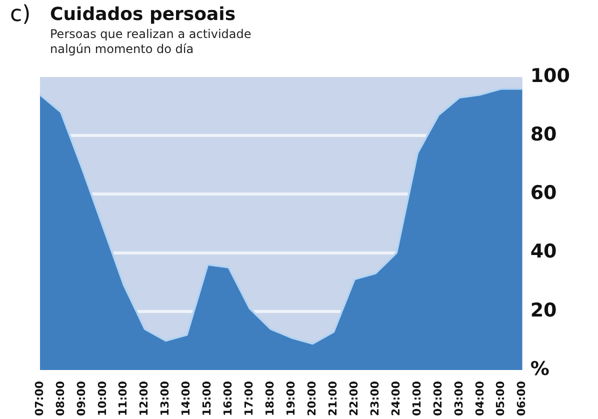 The height and width of the screenshot is (419, 598). What do you see at coordinates (186, 398) in the screenshot?
I see `x-tick-label: 14:00` at bounding box center [186, 398].